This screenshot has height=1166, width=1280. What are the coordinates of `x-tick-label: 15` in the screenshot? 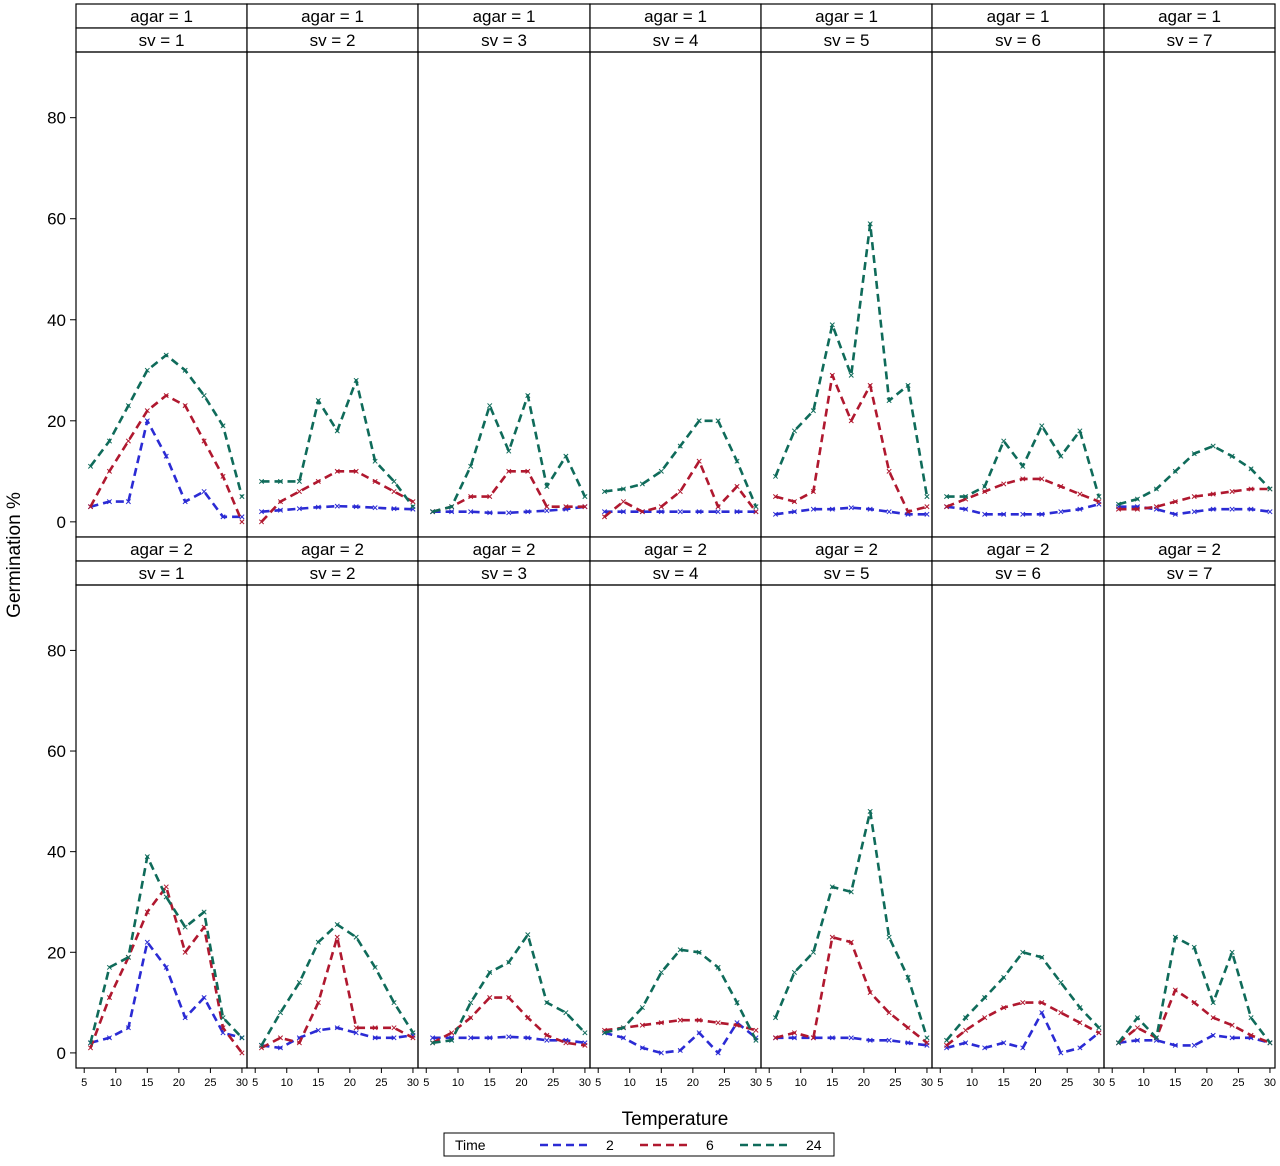 It's located at (147, 1083).